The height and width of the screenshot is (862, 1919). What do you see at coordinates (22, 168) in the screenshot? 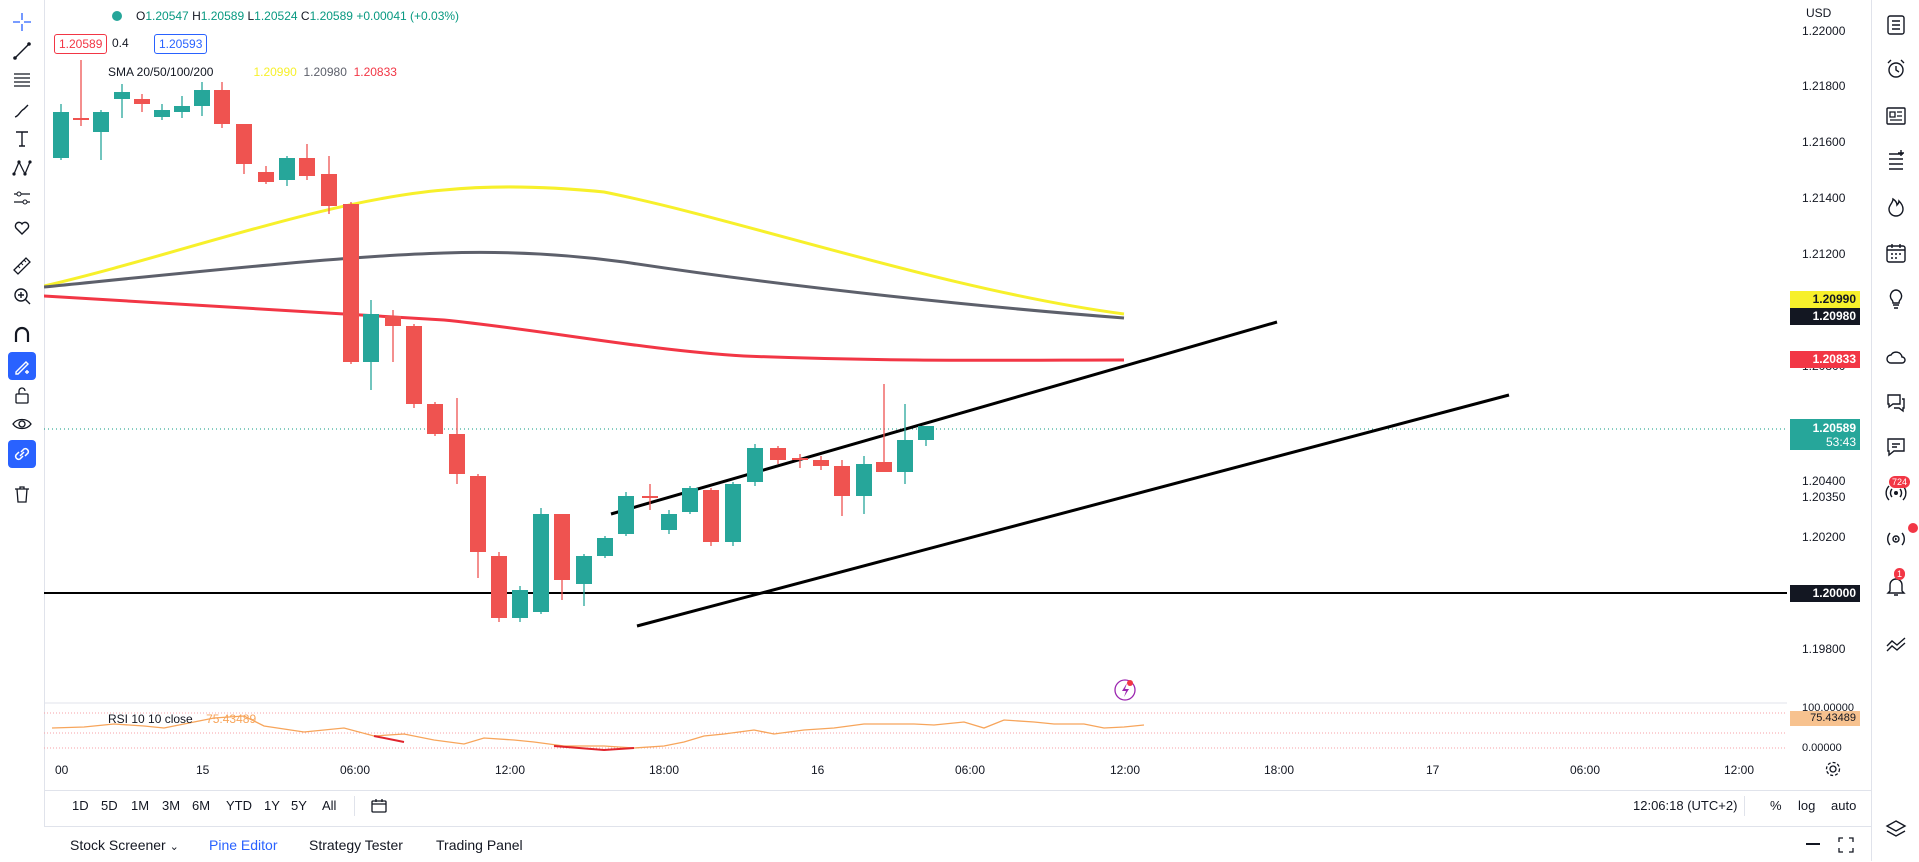
I see `pattern-icon` at bounding box center [22, 168].